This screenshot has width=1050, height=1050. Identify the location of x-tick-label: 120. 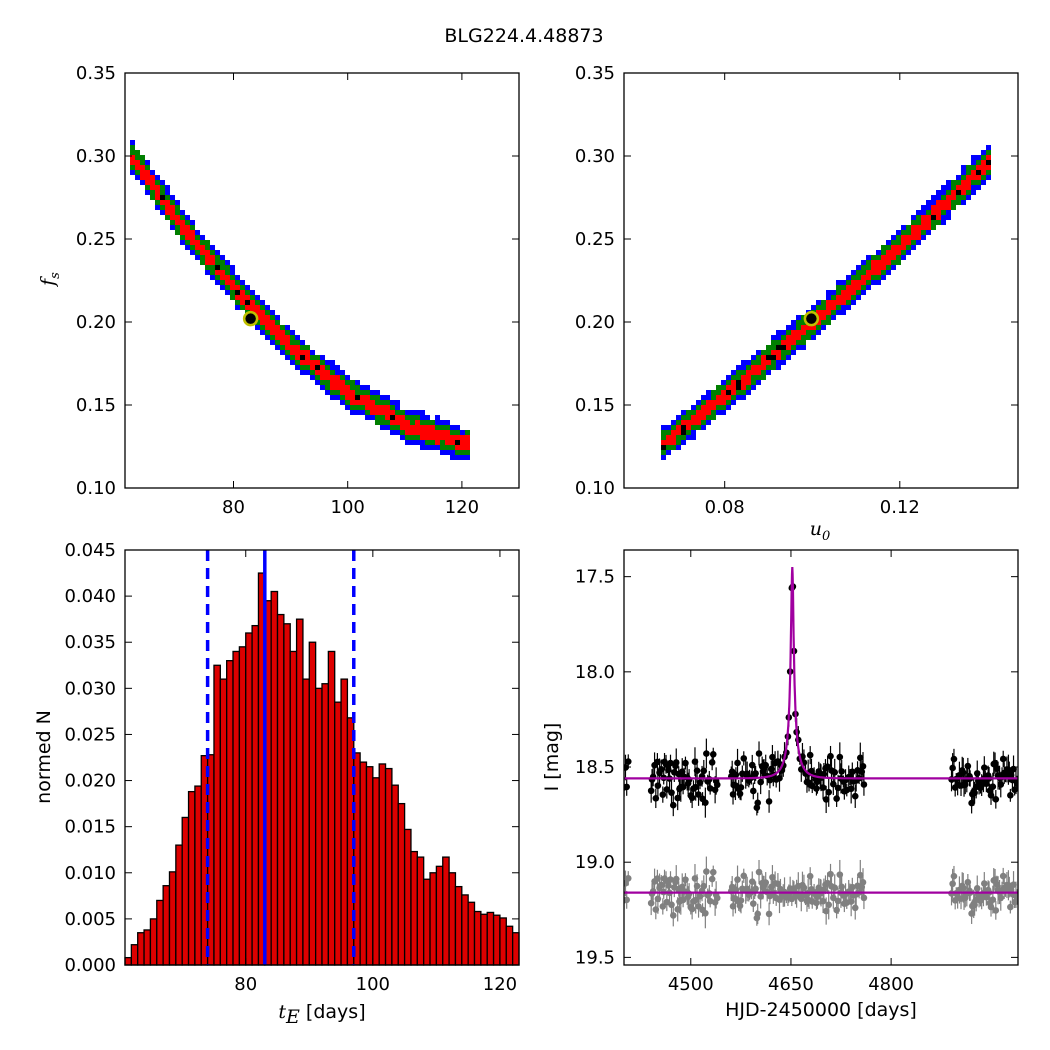
(500, 984).